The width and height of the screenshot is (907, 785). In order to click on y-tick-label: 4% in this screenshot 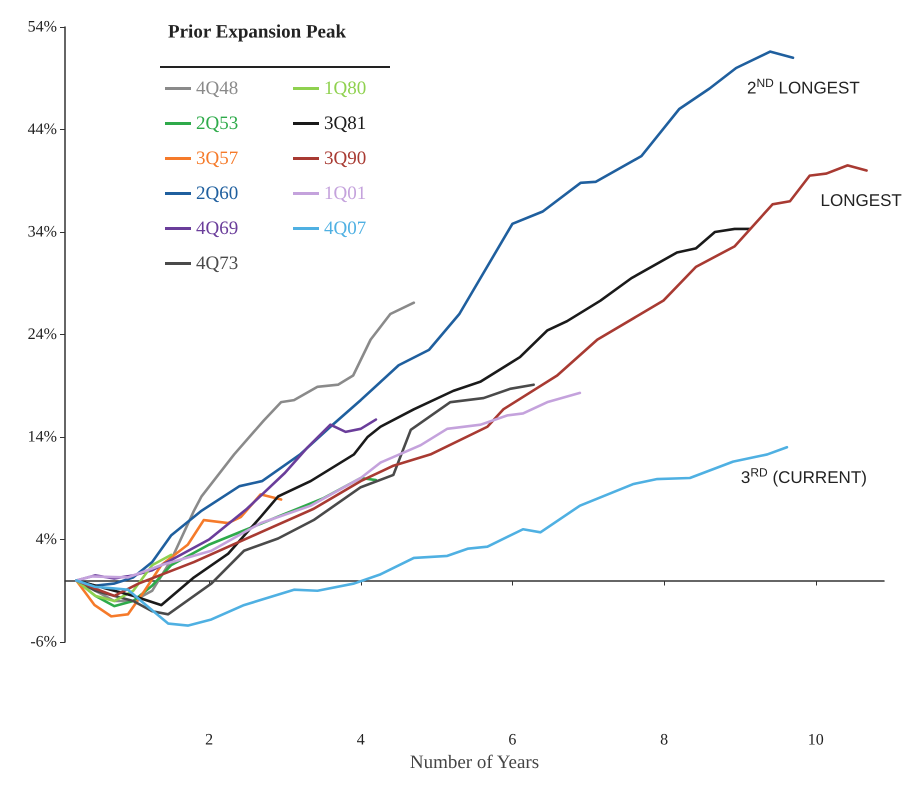, I will do `click(46, 539)`.